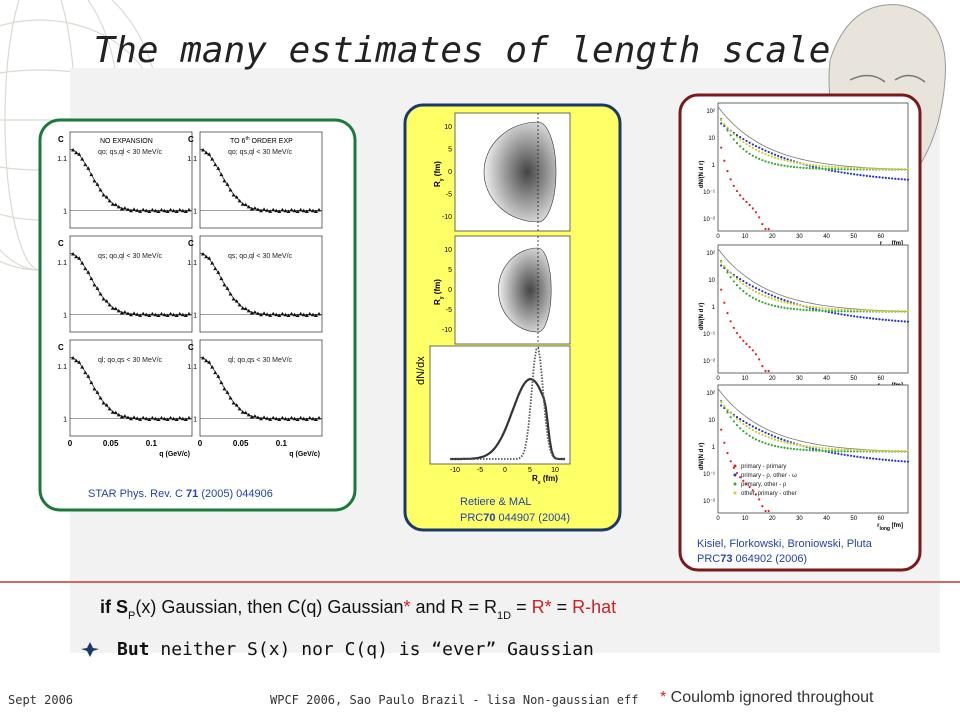  Describe the element at coordinates (881, 519) in the screenshot. I see `x-tick-label: 60` at that location.